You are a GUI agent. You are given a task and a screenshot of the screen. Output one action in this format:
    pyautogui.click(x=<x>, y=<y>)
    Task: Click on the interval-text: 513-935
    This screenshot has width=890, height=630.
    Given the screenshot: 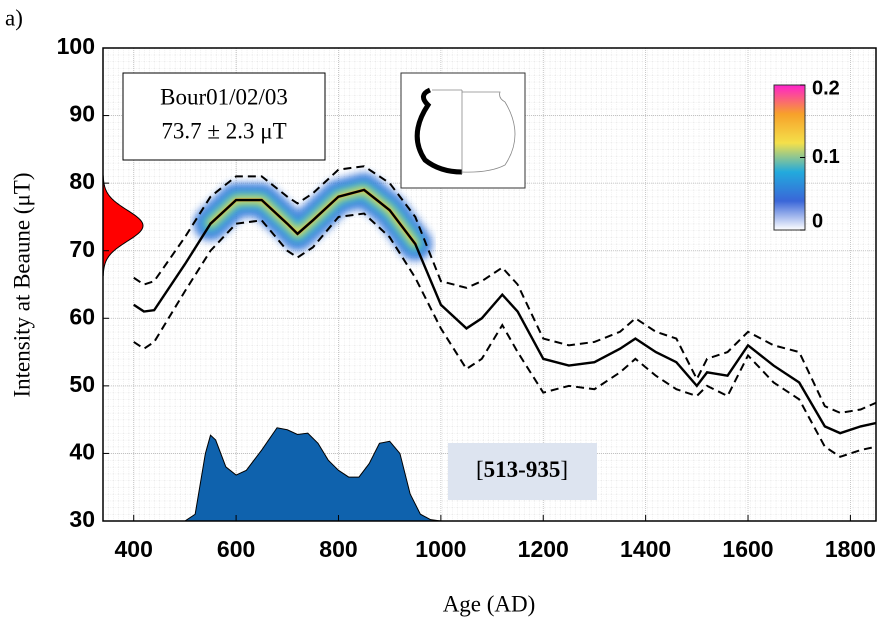 What is the action you would take?
    pyautogui.click(x=522, y=469)
    